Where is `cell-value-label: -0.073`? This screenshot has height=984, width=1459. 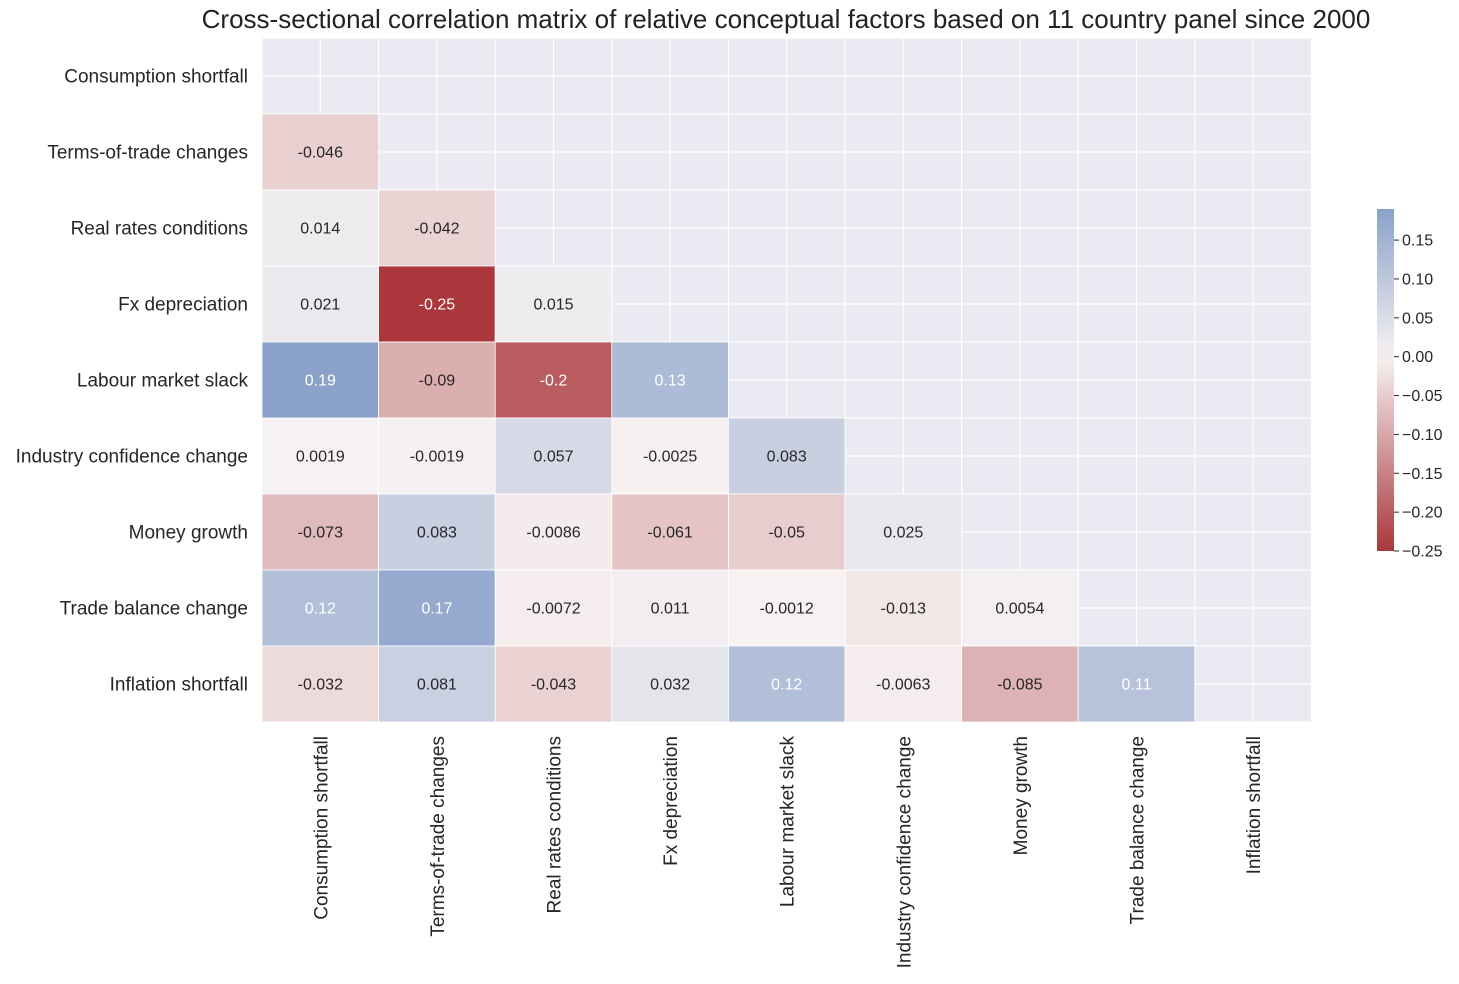
cell-value-label: -0.073 is located at coordinates (320, 533).